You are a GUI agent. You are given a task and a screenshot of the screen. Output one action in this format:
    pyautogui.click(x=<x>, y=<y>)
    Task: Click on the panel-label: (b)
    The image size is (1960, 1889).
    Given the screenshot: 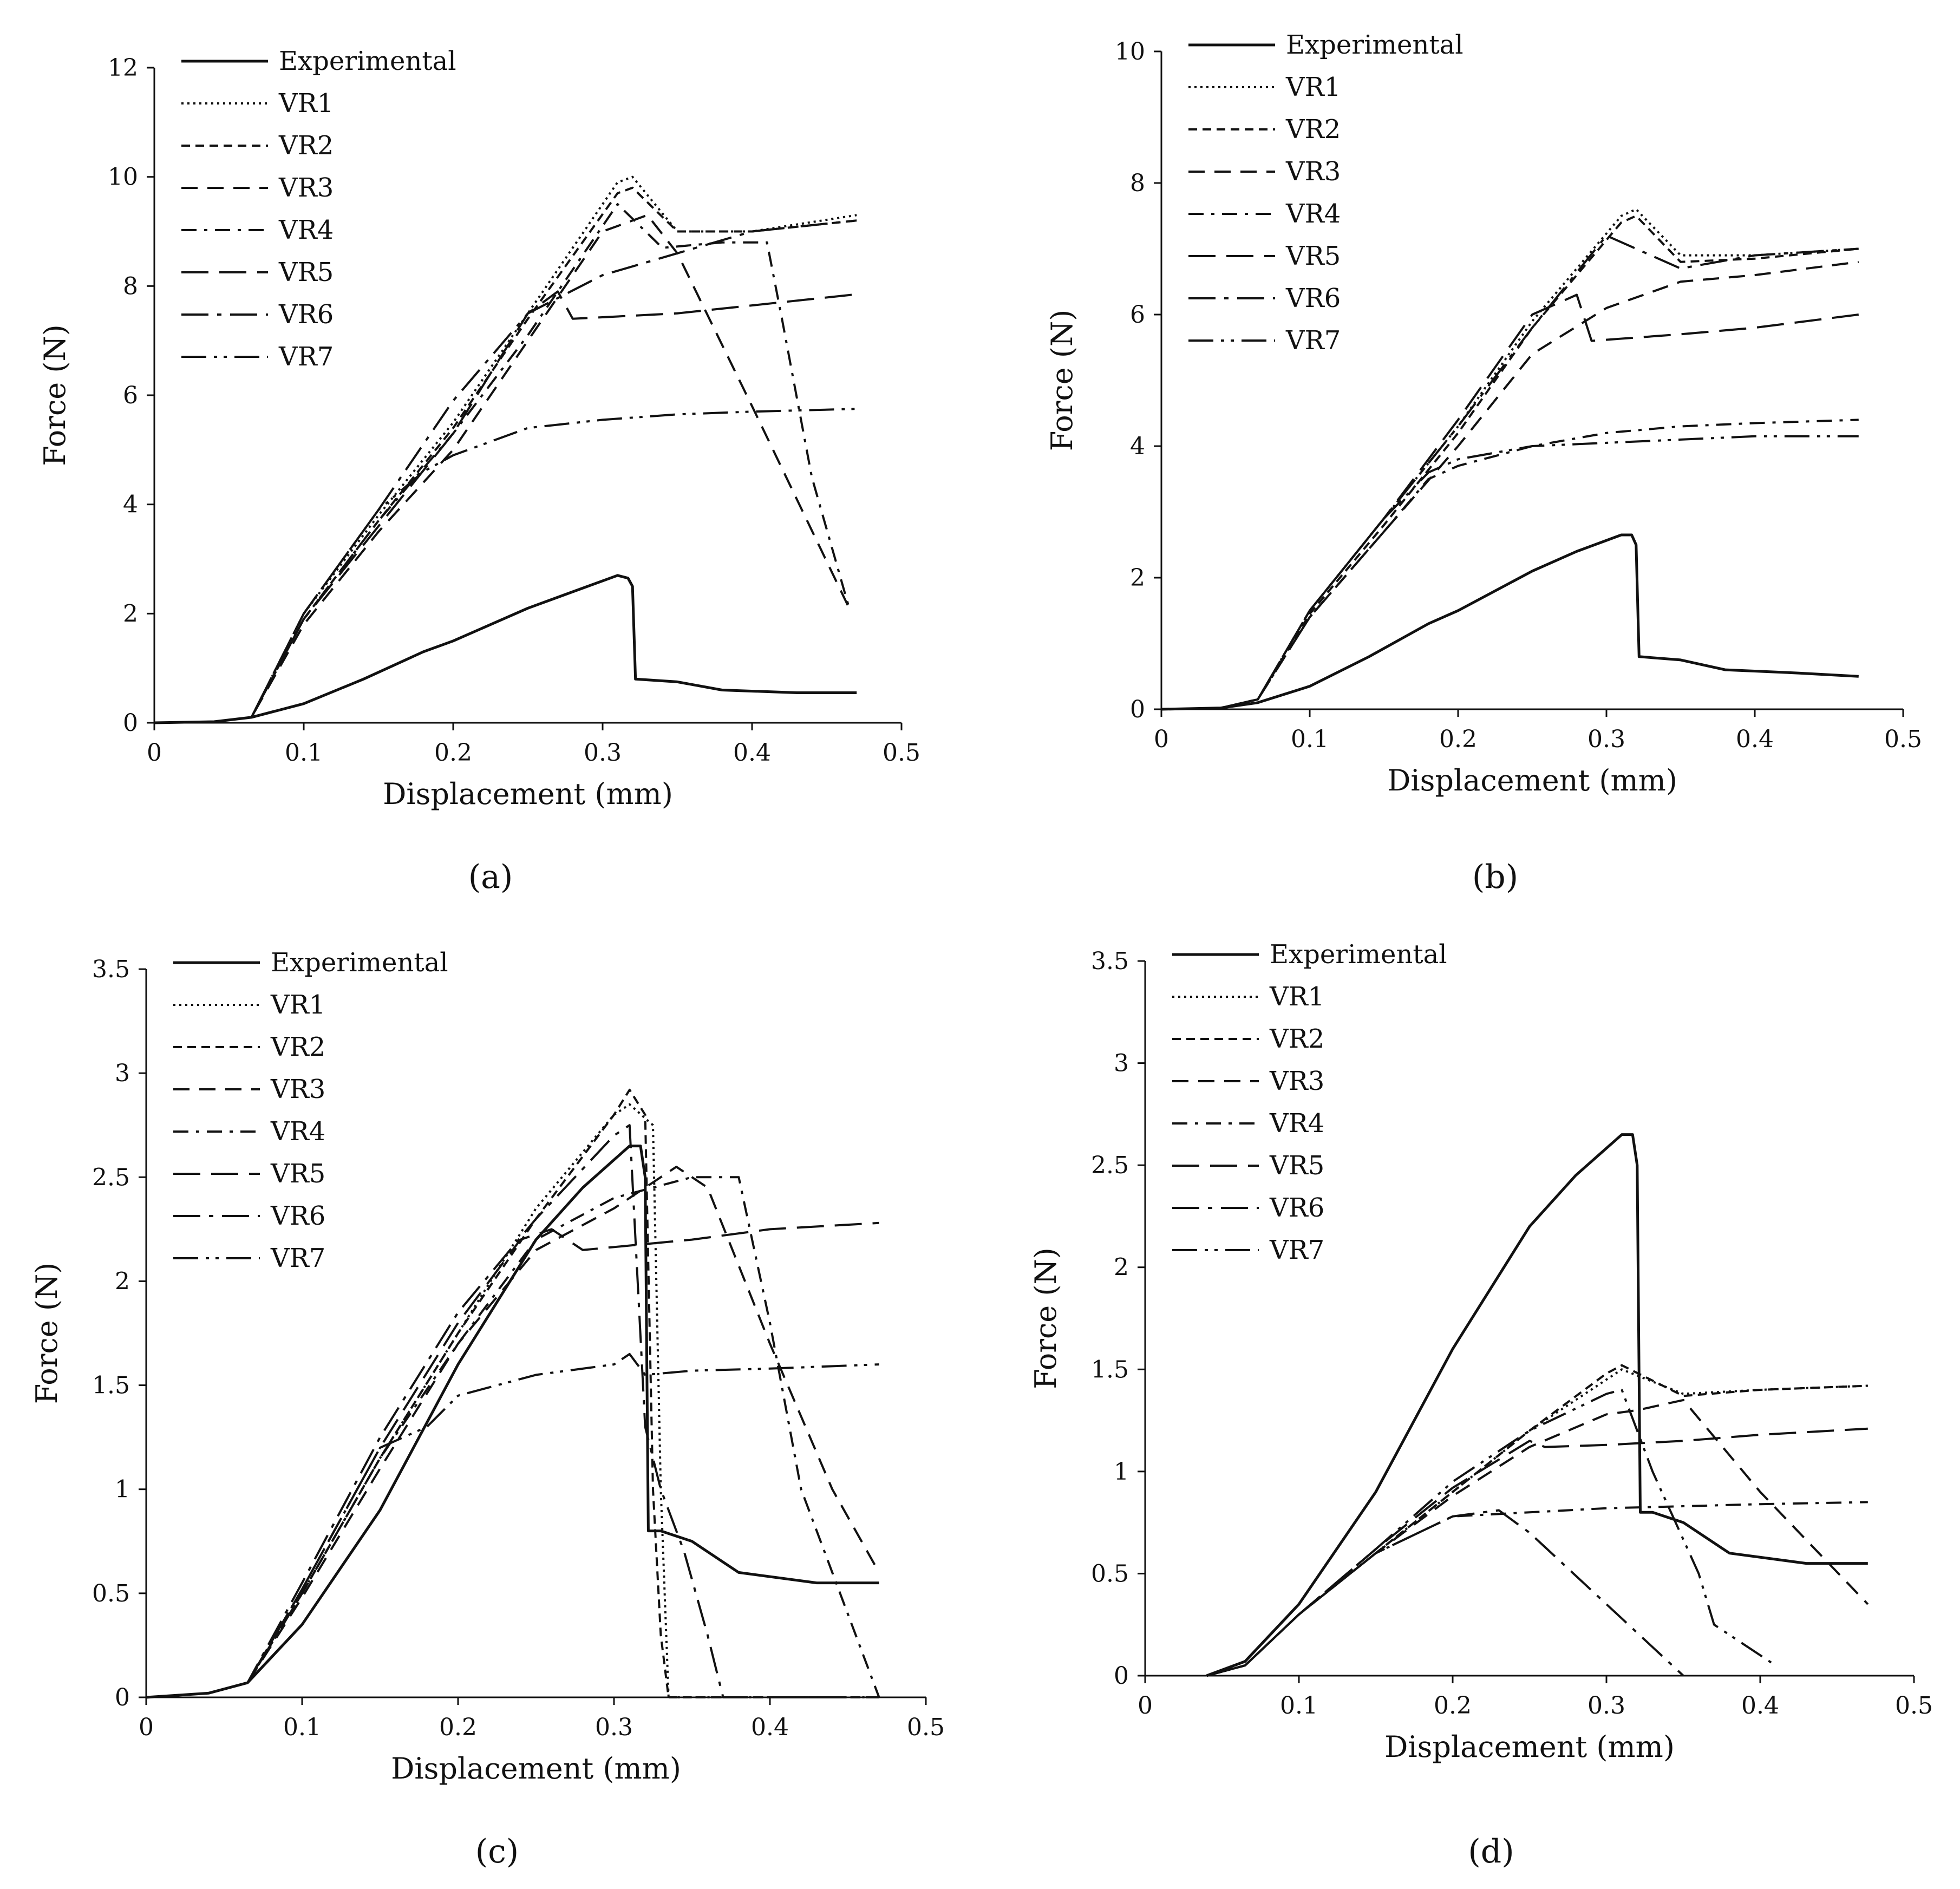 What is the action you would take?
    pyautogui.click(x=1495, y=877)
    